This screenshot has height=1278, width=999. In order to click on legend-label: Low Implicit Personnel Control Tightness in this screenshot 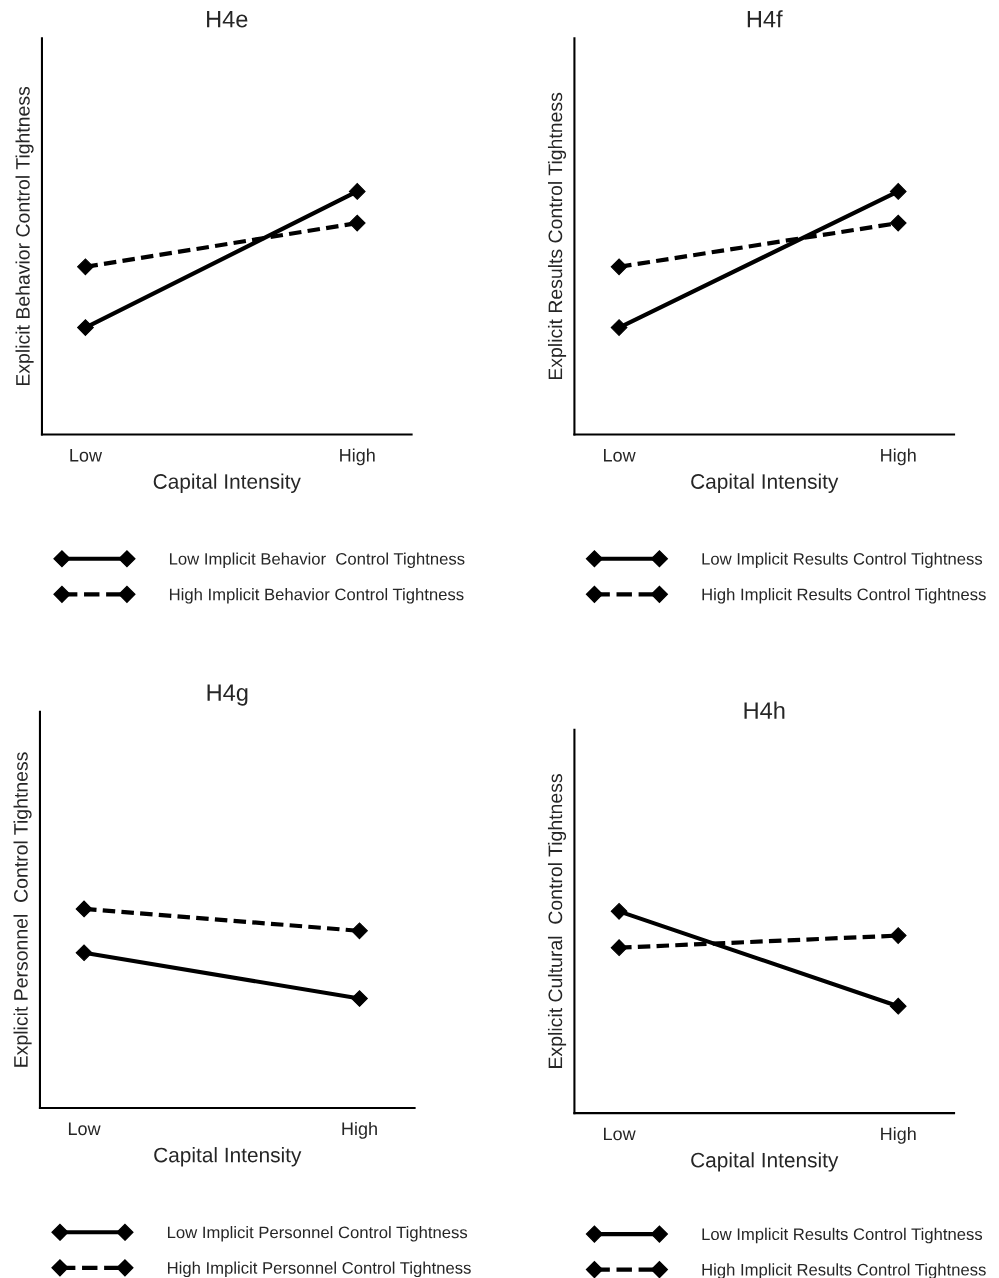, I will do `click(317, 1234)`.